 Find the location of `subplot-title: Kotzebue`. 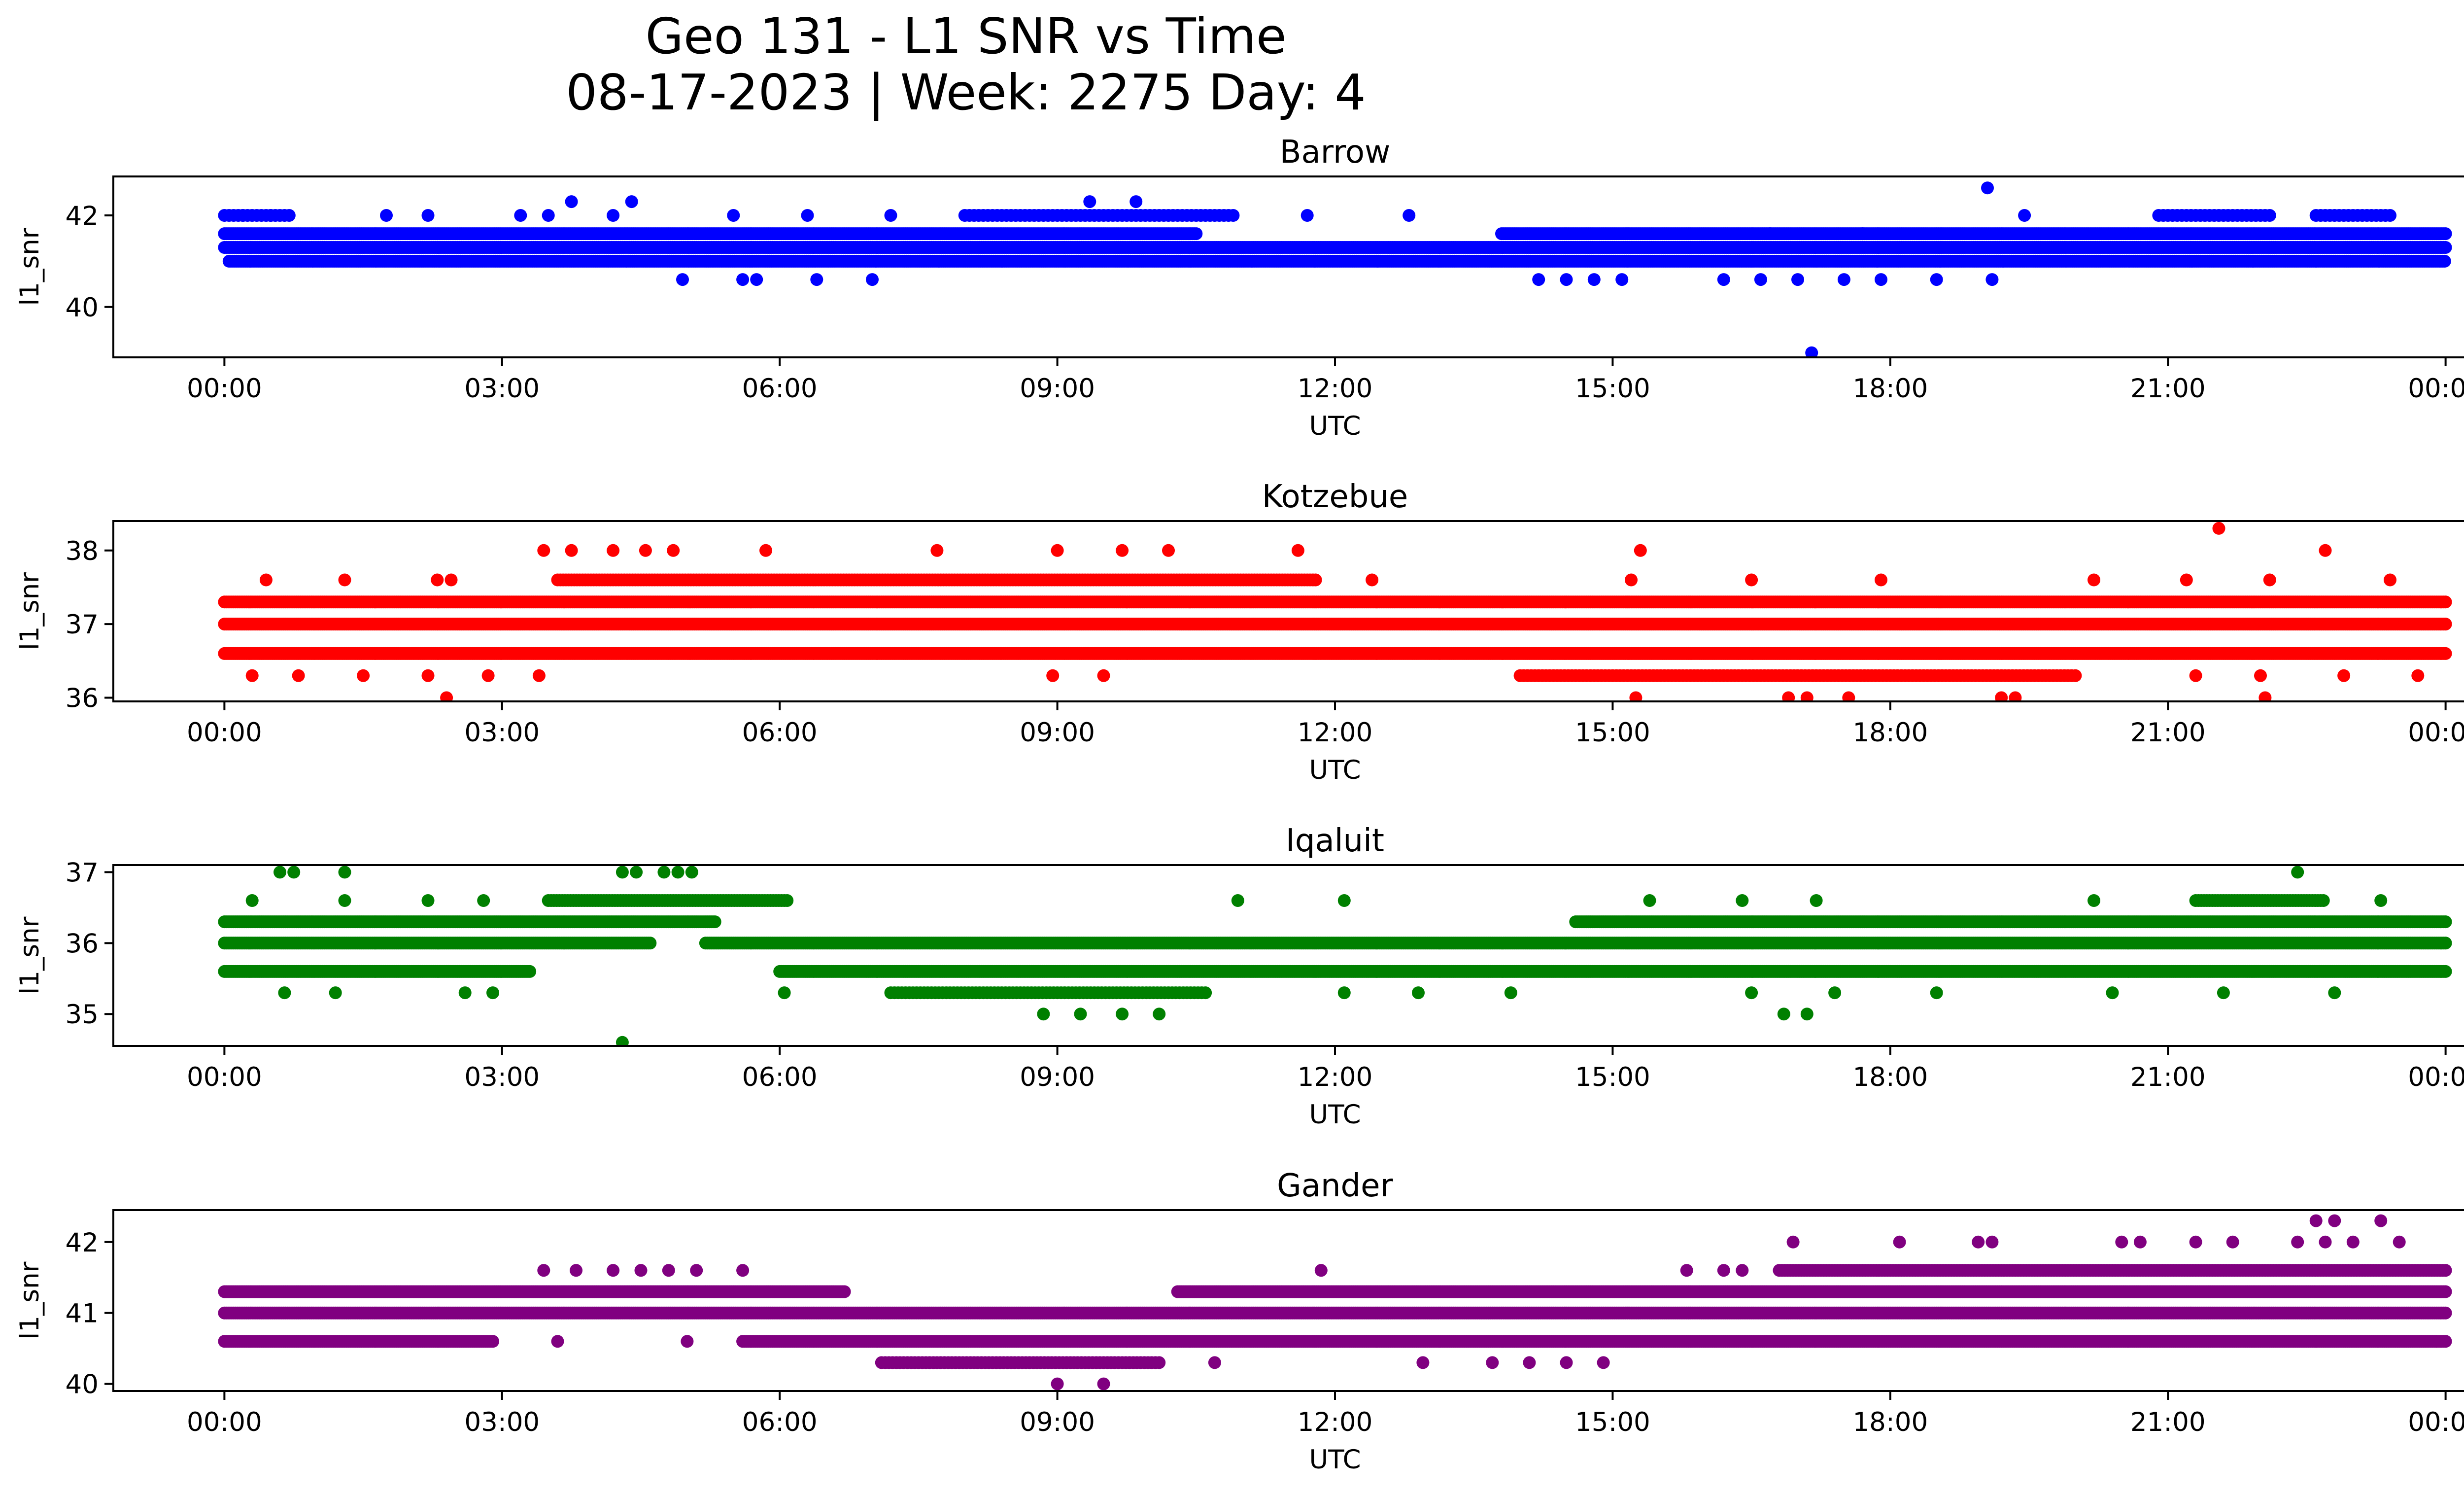

subplot-title: Kotzebue is located at coordinates (1335, 497).